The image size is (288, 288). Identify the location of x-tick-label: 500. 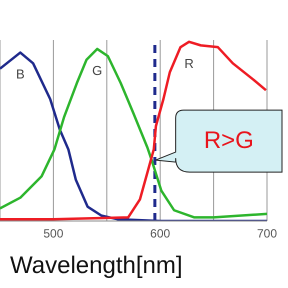
(53, 233).